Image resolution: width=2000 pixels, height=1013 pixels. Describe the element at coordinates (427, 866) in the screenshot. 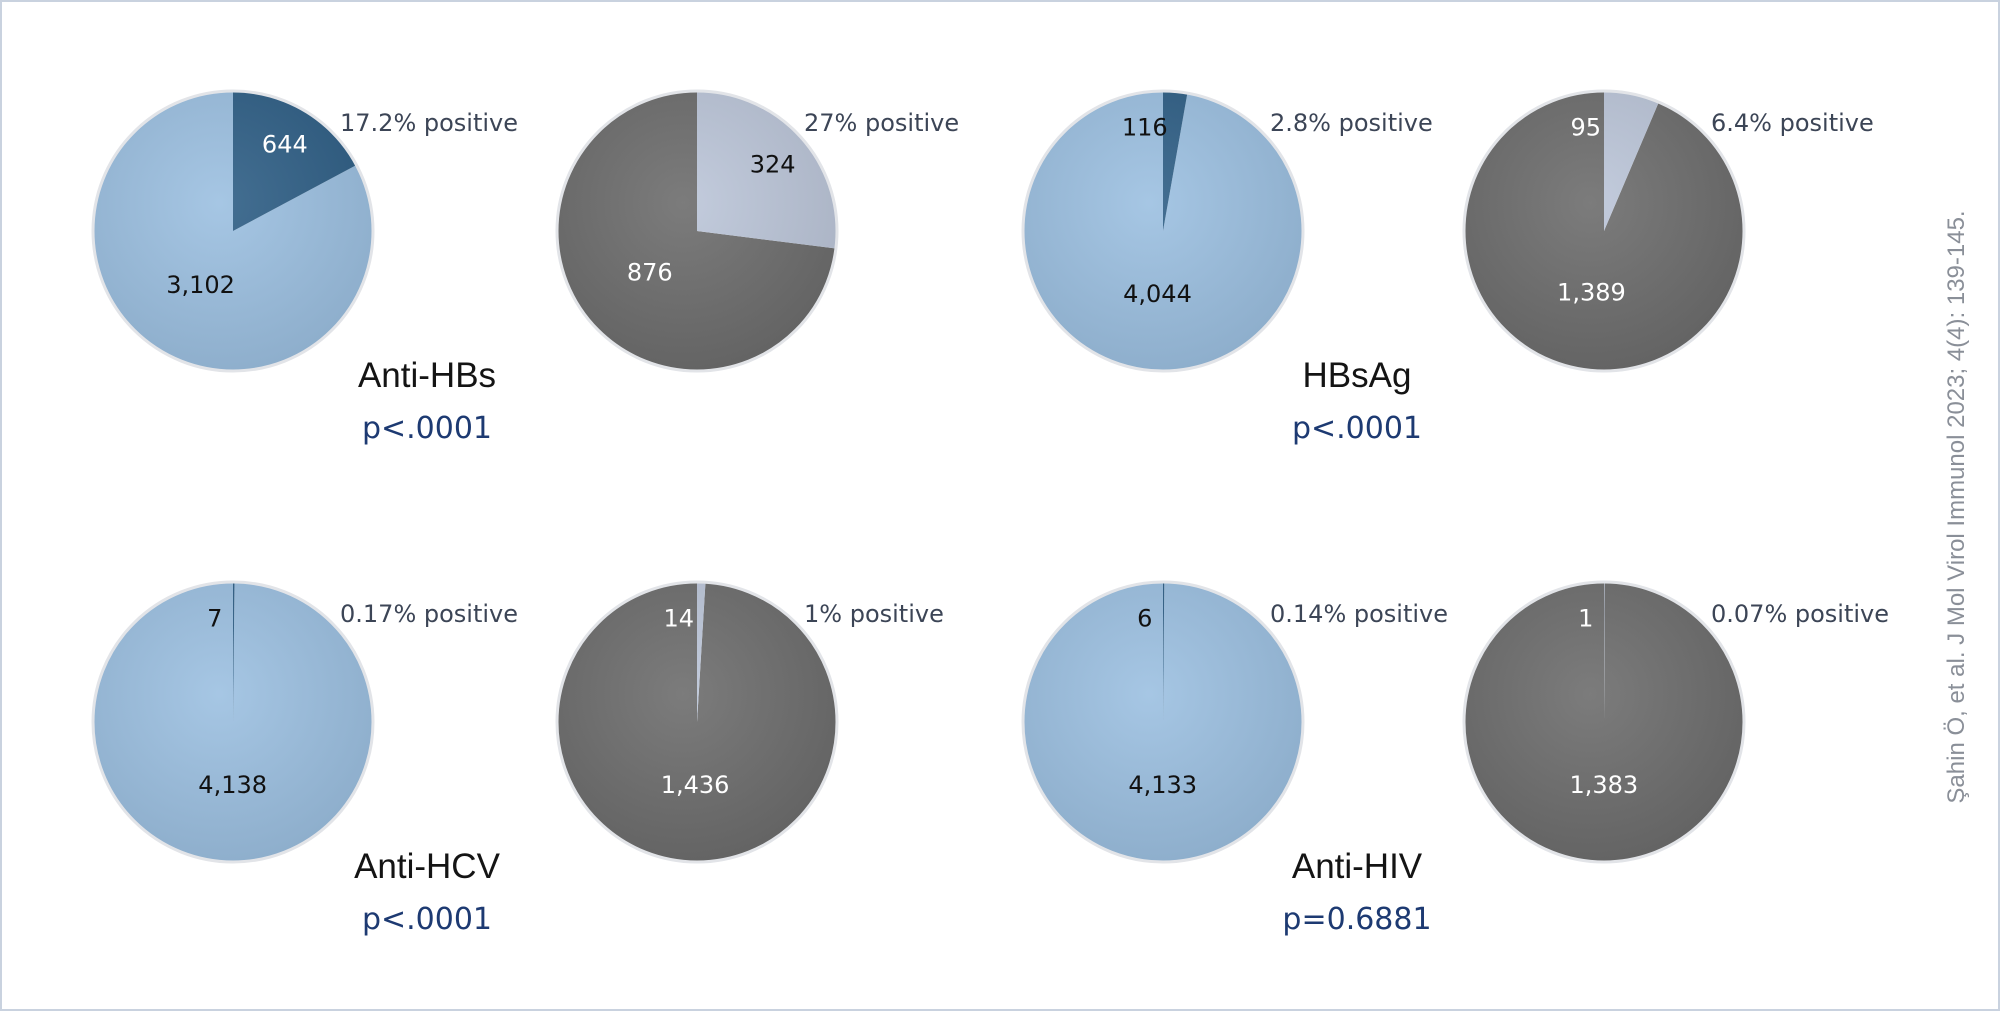

I see `test-title: Anti-HCV` at that location.